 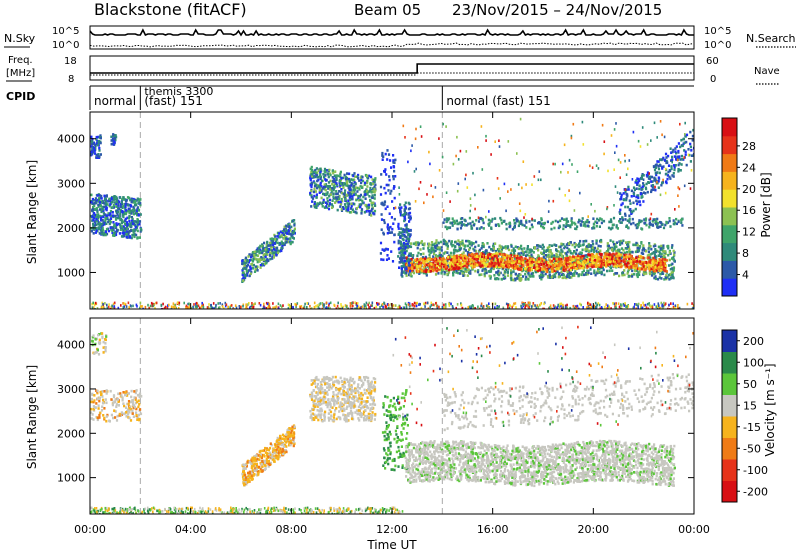 I want to click on cpid-segment-text: normal, so click(x=115, y=101).